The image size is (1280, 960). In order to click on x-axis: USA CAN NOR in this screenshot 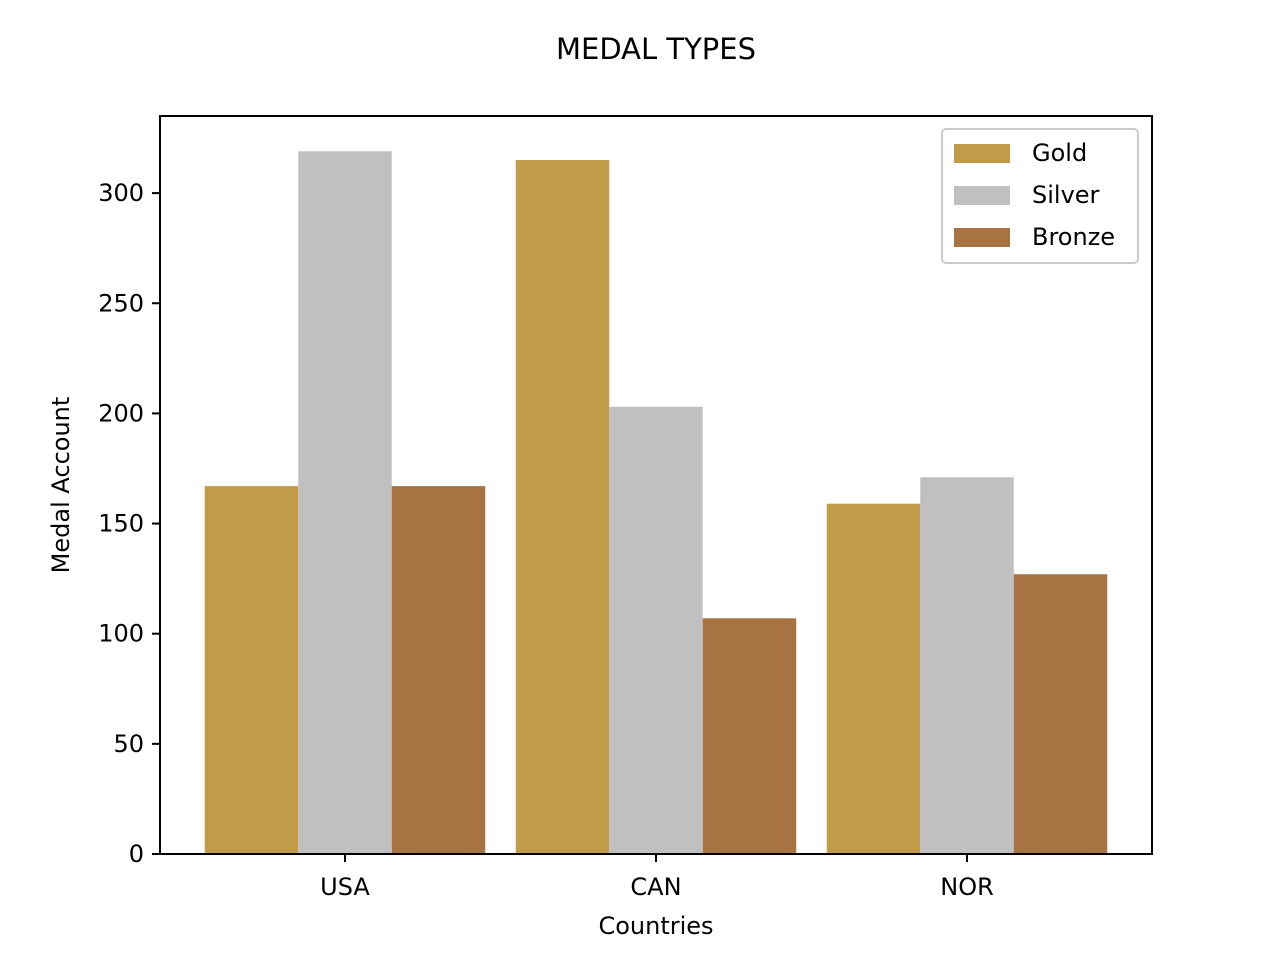, I will do `click(657, 877)`.